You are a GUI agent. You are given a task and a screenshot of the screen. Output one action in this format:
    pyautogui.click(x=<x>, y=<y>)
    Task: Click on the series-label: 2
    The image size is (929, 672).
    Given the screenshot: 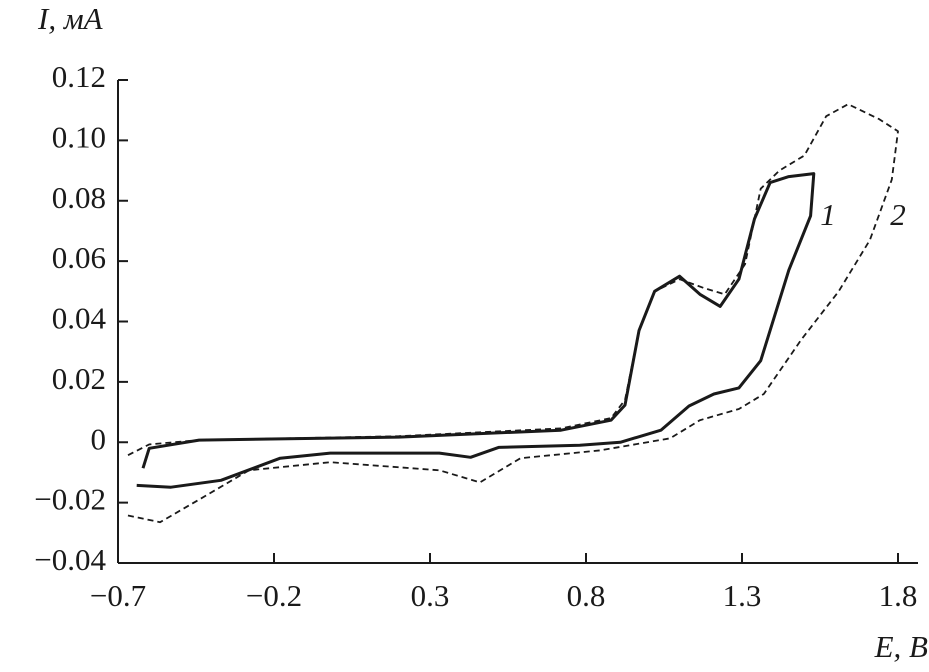 What is the action you would take?
    pyautogui.click(x=898, y=214)
    